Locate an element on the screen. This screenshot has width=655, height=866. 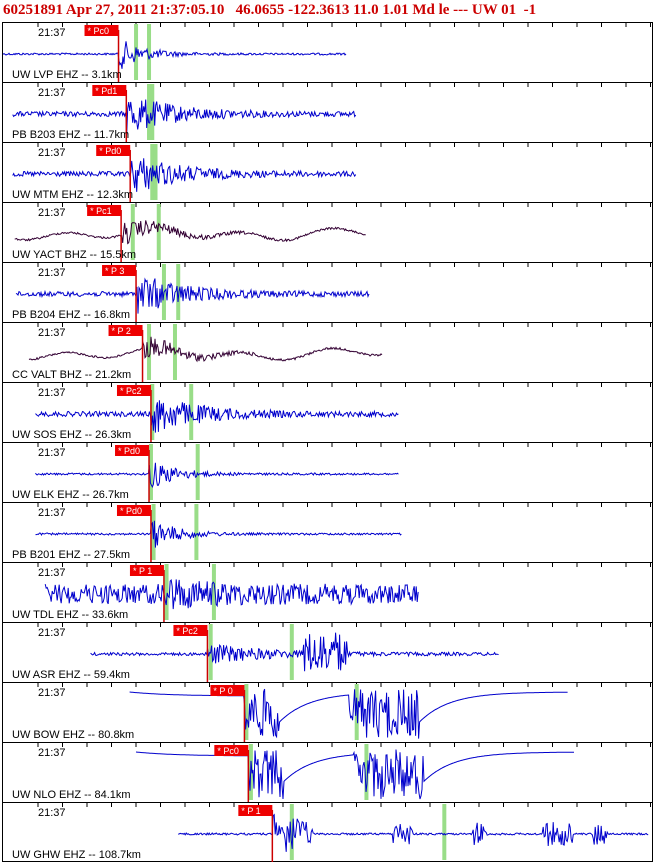
trace-row: * P 1 21:37 UW TDL EHZ -- 33.6km is located at coordinates (327, 592).